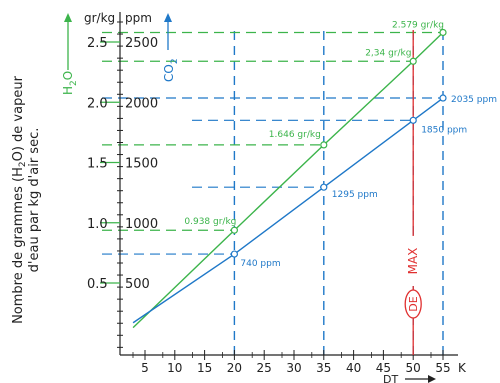 Image resolution: width=500 pixels, height=383 pixels. What do you see at coordinates (234, 368) in the screenshot?
I see `x-tick-label-20: 20` at bounding box center [234, 368].